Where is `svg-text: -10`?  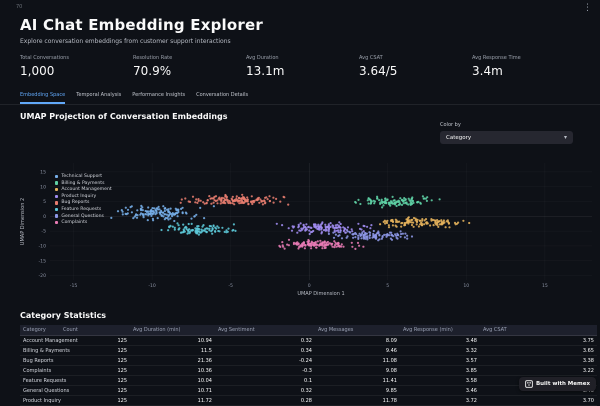
svg-text: -10 is located at coordinates (42, 247).